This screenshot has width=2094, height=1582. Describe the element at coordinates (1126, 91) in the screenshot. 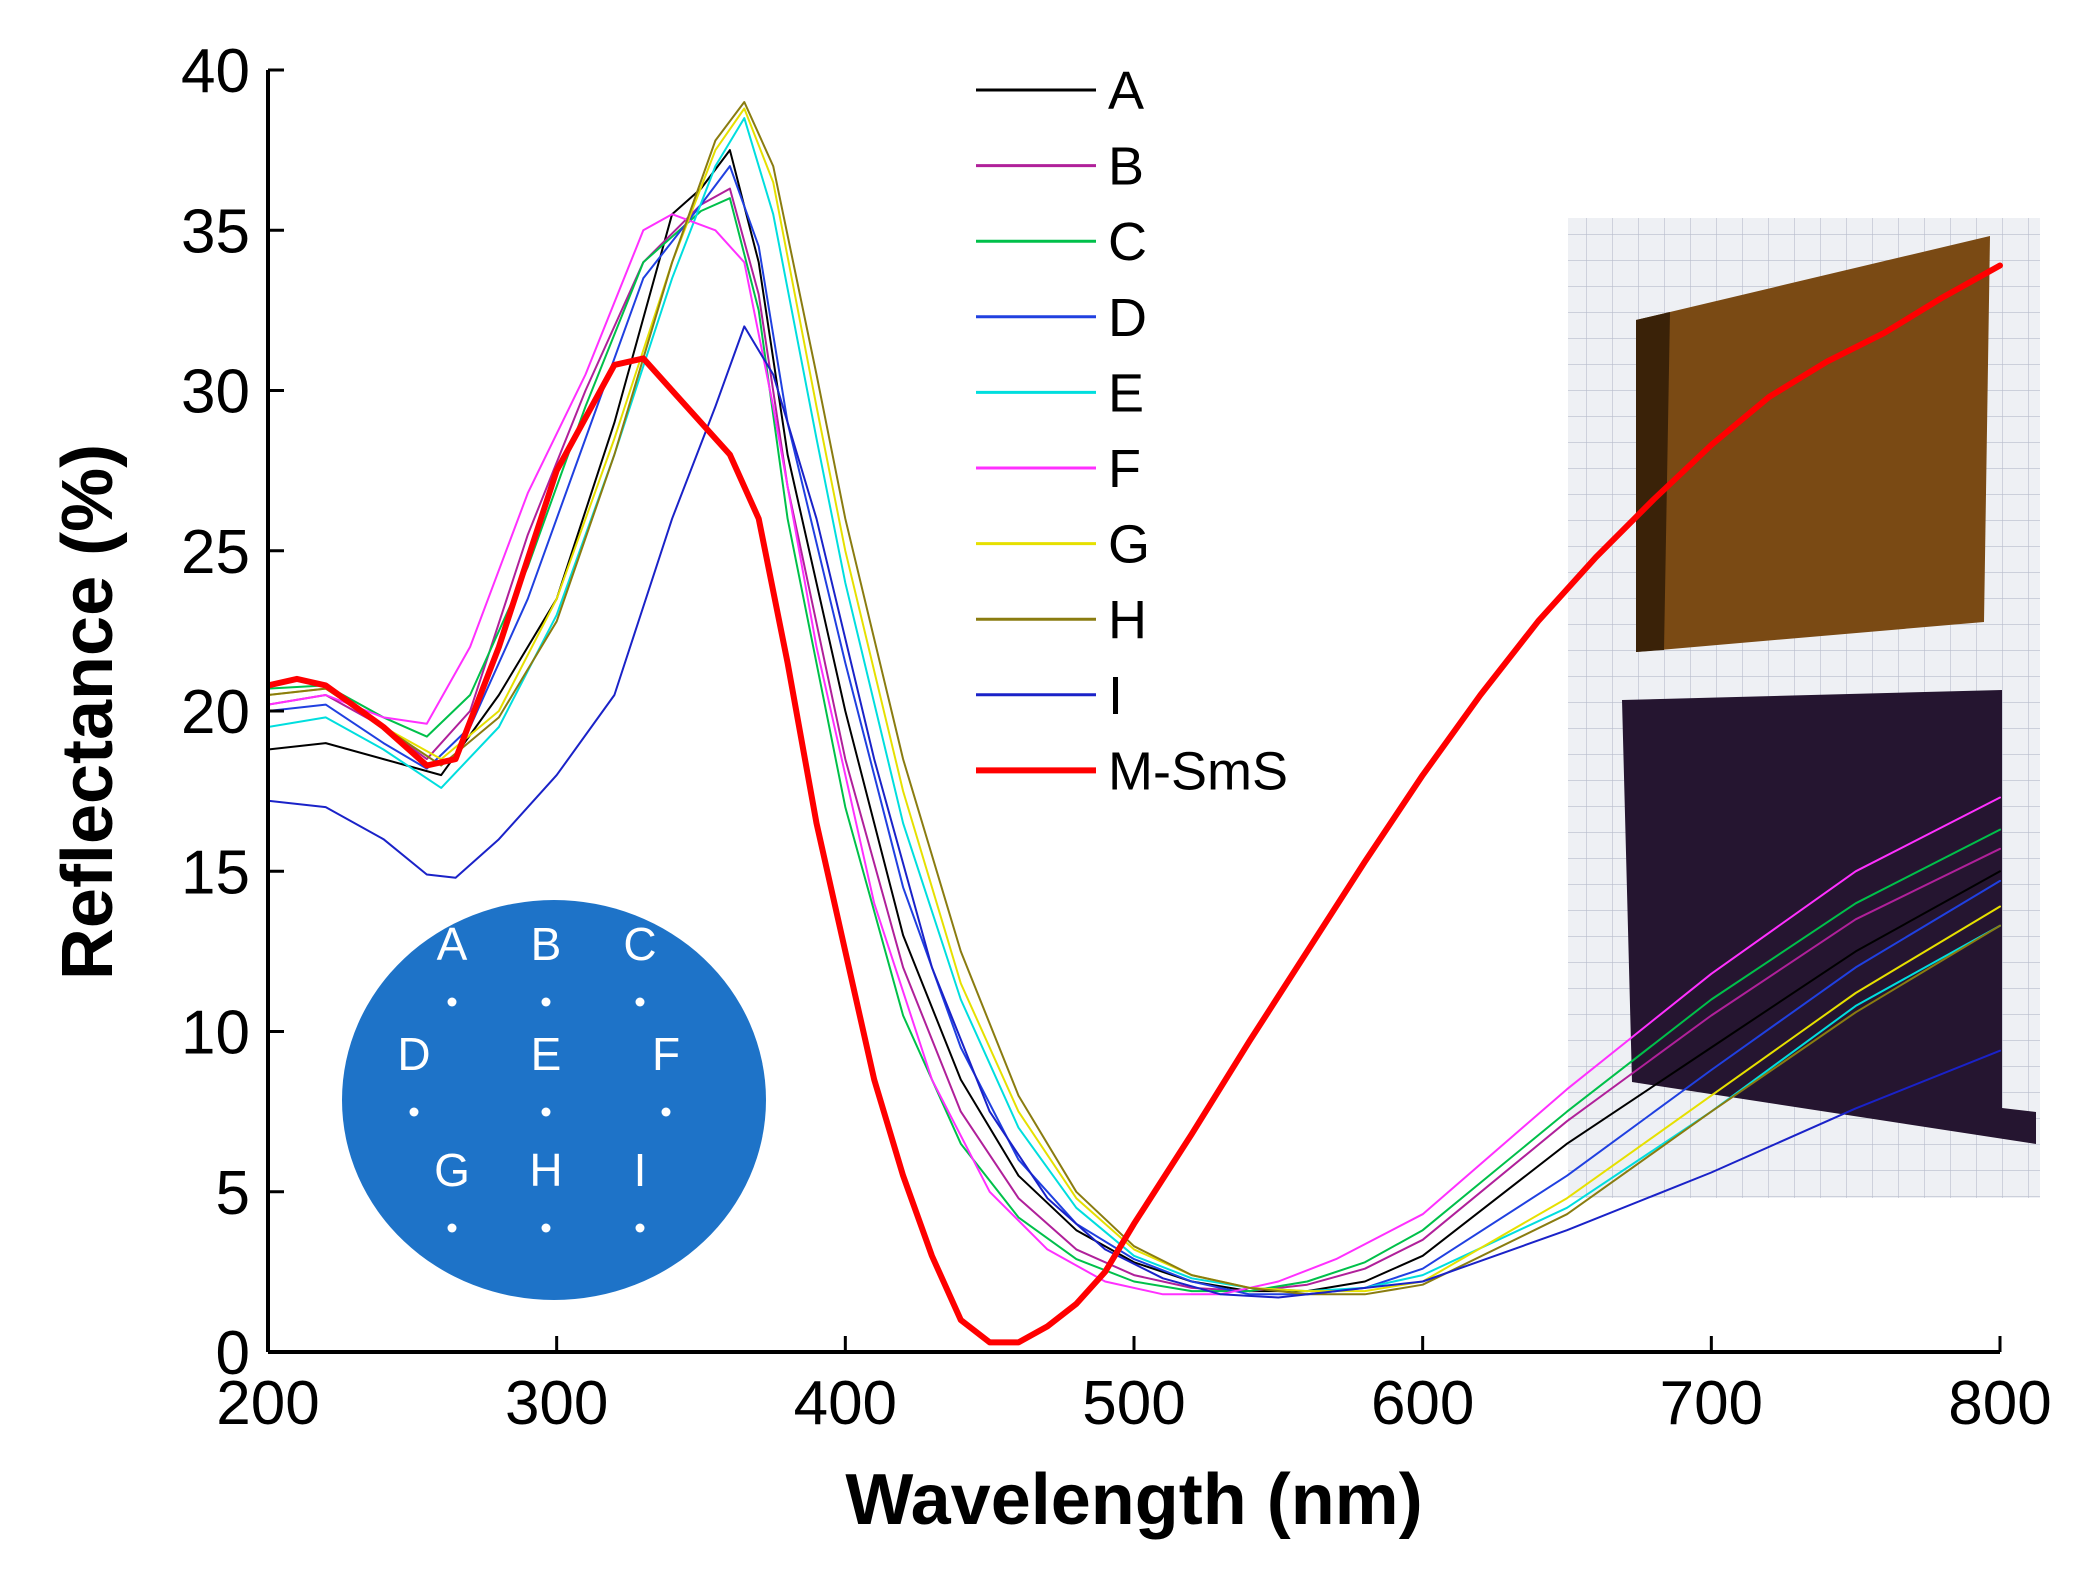

I see `legend-label-a: A` at that location.